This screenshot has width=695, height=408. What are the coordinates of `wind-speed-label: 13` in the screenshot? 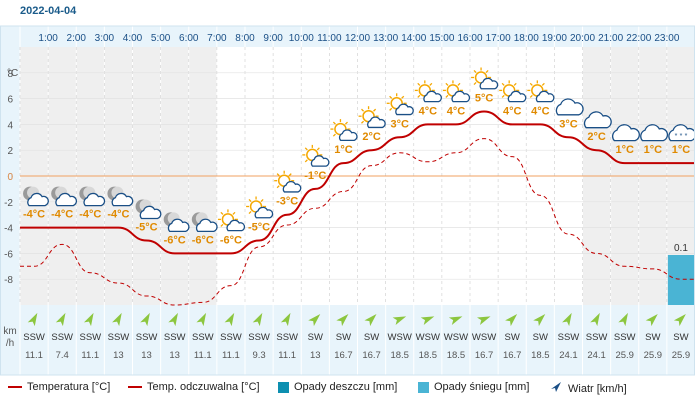 It's located at (315, 355).